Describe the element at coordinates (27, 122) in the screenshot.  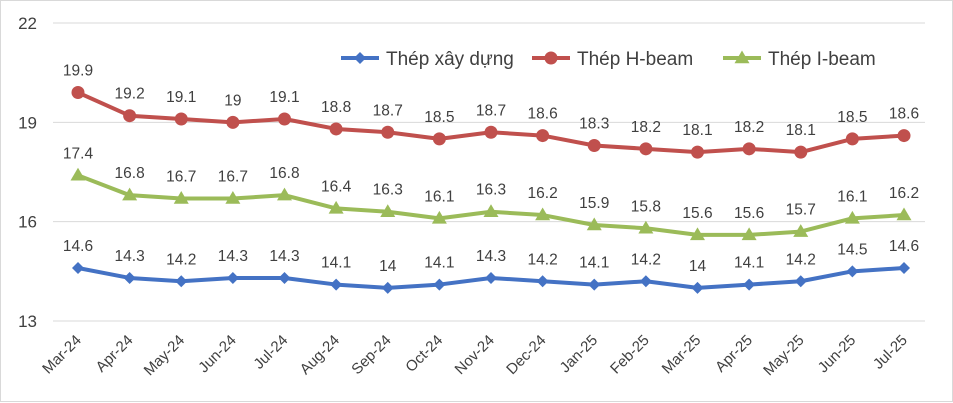
I see `y-tick-label: 19` at that location.